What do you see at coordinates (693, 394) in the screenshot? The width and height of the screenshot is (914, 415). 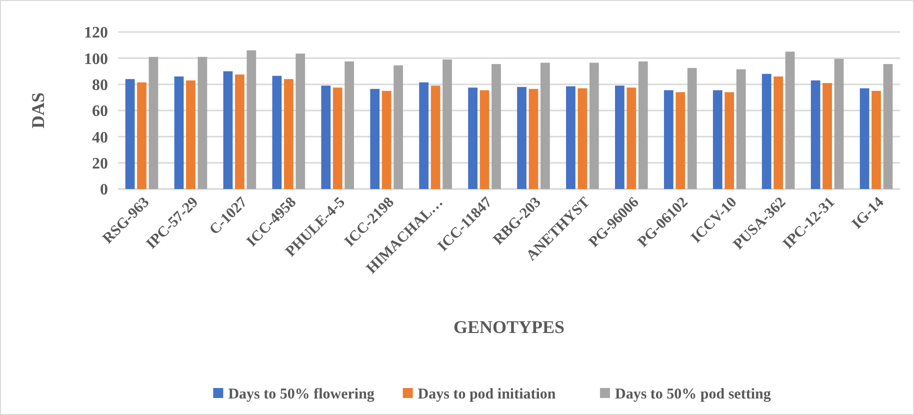 I see `legend-label: Days to 50% pod setting` at bounding box center [693, 394].